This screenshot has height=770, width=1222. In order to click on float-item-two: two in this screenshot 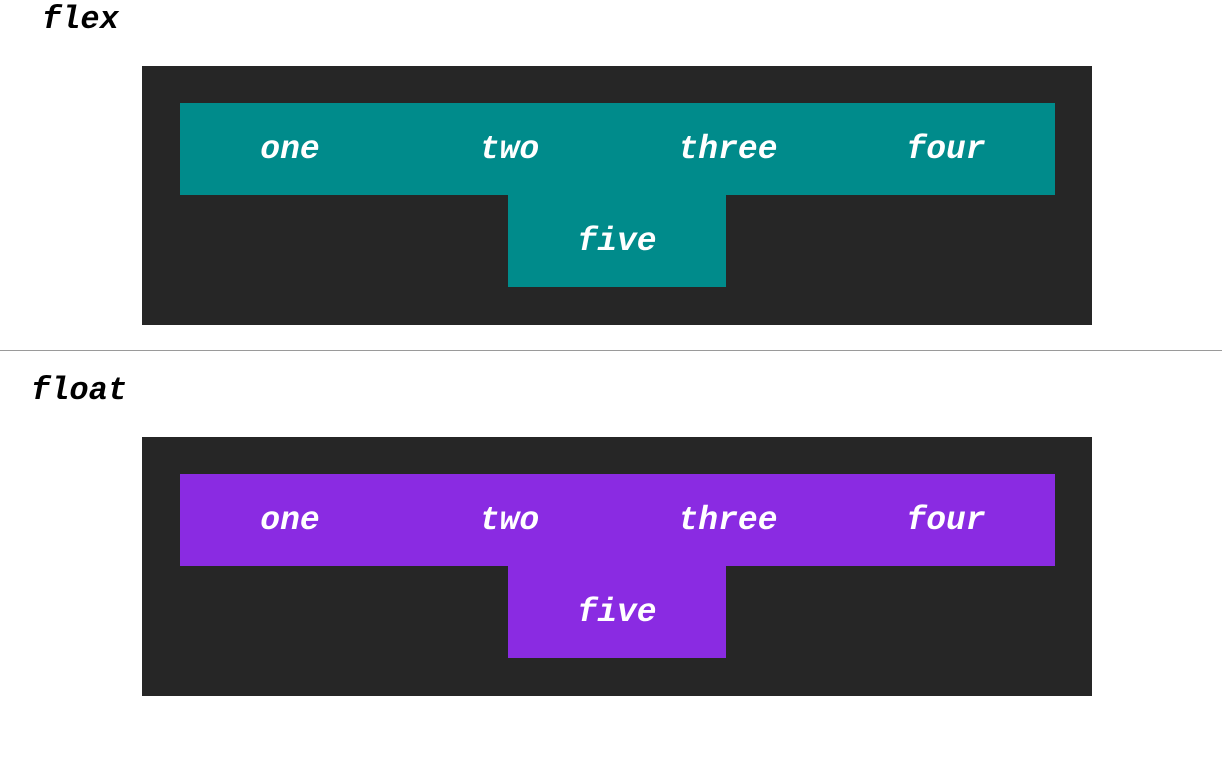, I will do `click(509, 520)`.